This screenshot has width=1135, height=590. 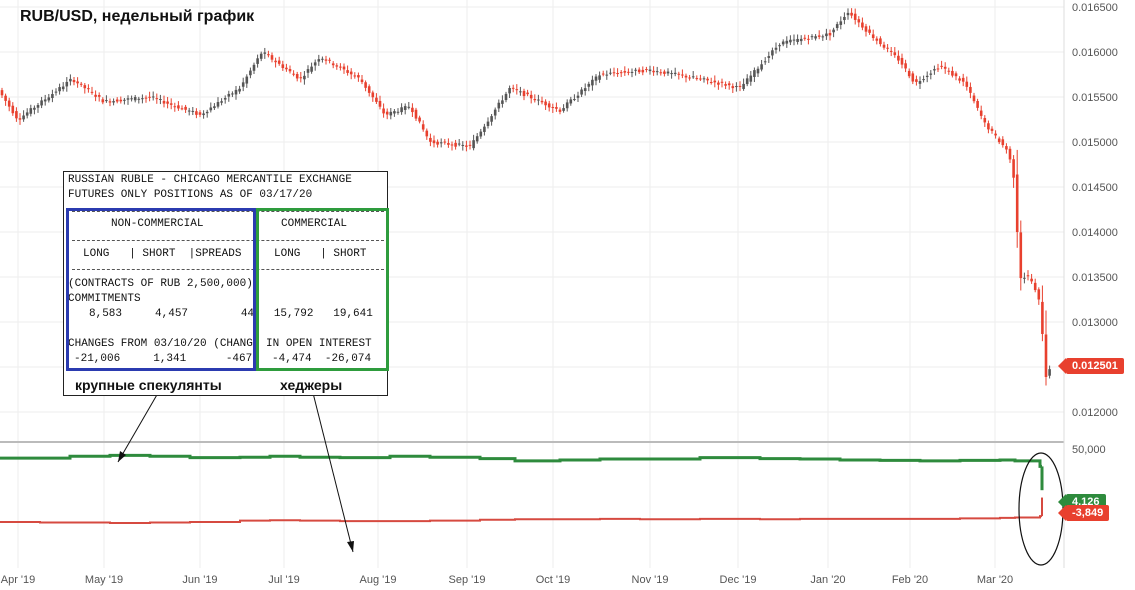 What do you see at coordinates (1095, 98) in the screenshot?
I see `price-tick-label: 0.015500` at bounding box center [1095, 98].